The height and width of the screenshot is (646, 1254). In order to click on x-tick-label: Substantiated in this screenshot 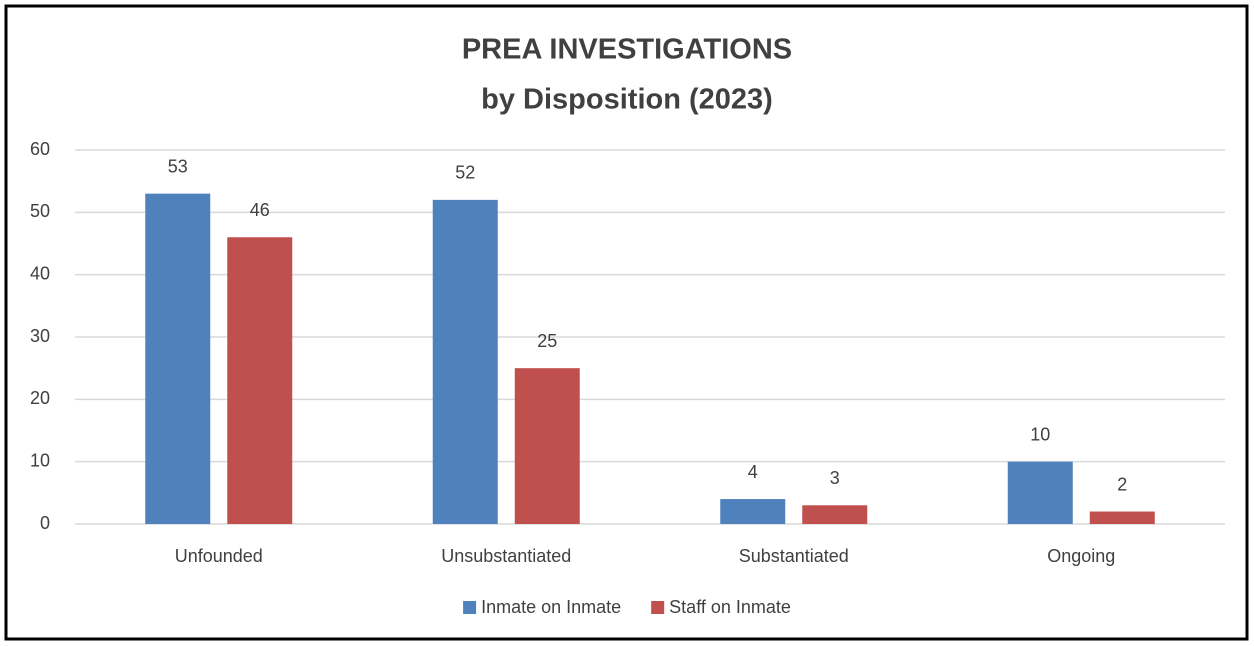, I will do `click(794, 556)`.